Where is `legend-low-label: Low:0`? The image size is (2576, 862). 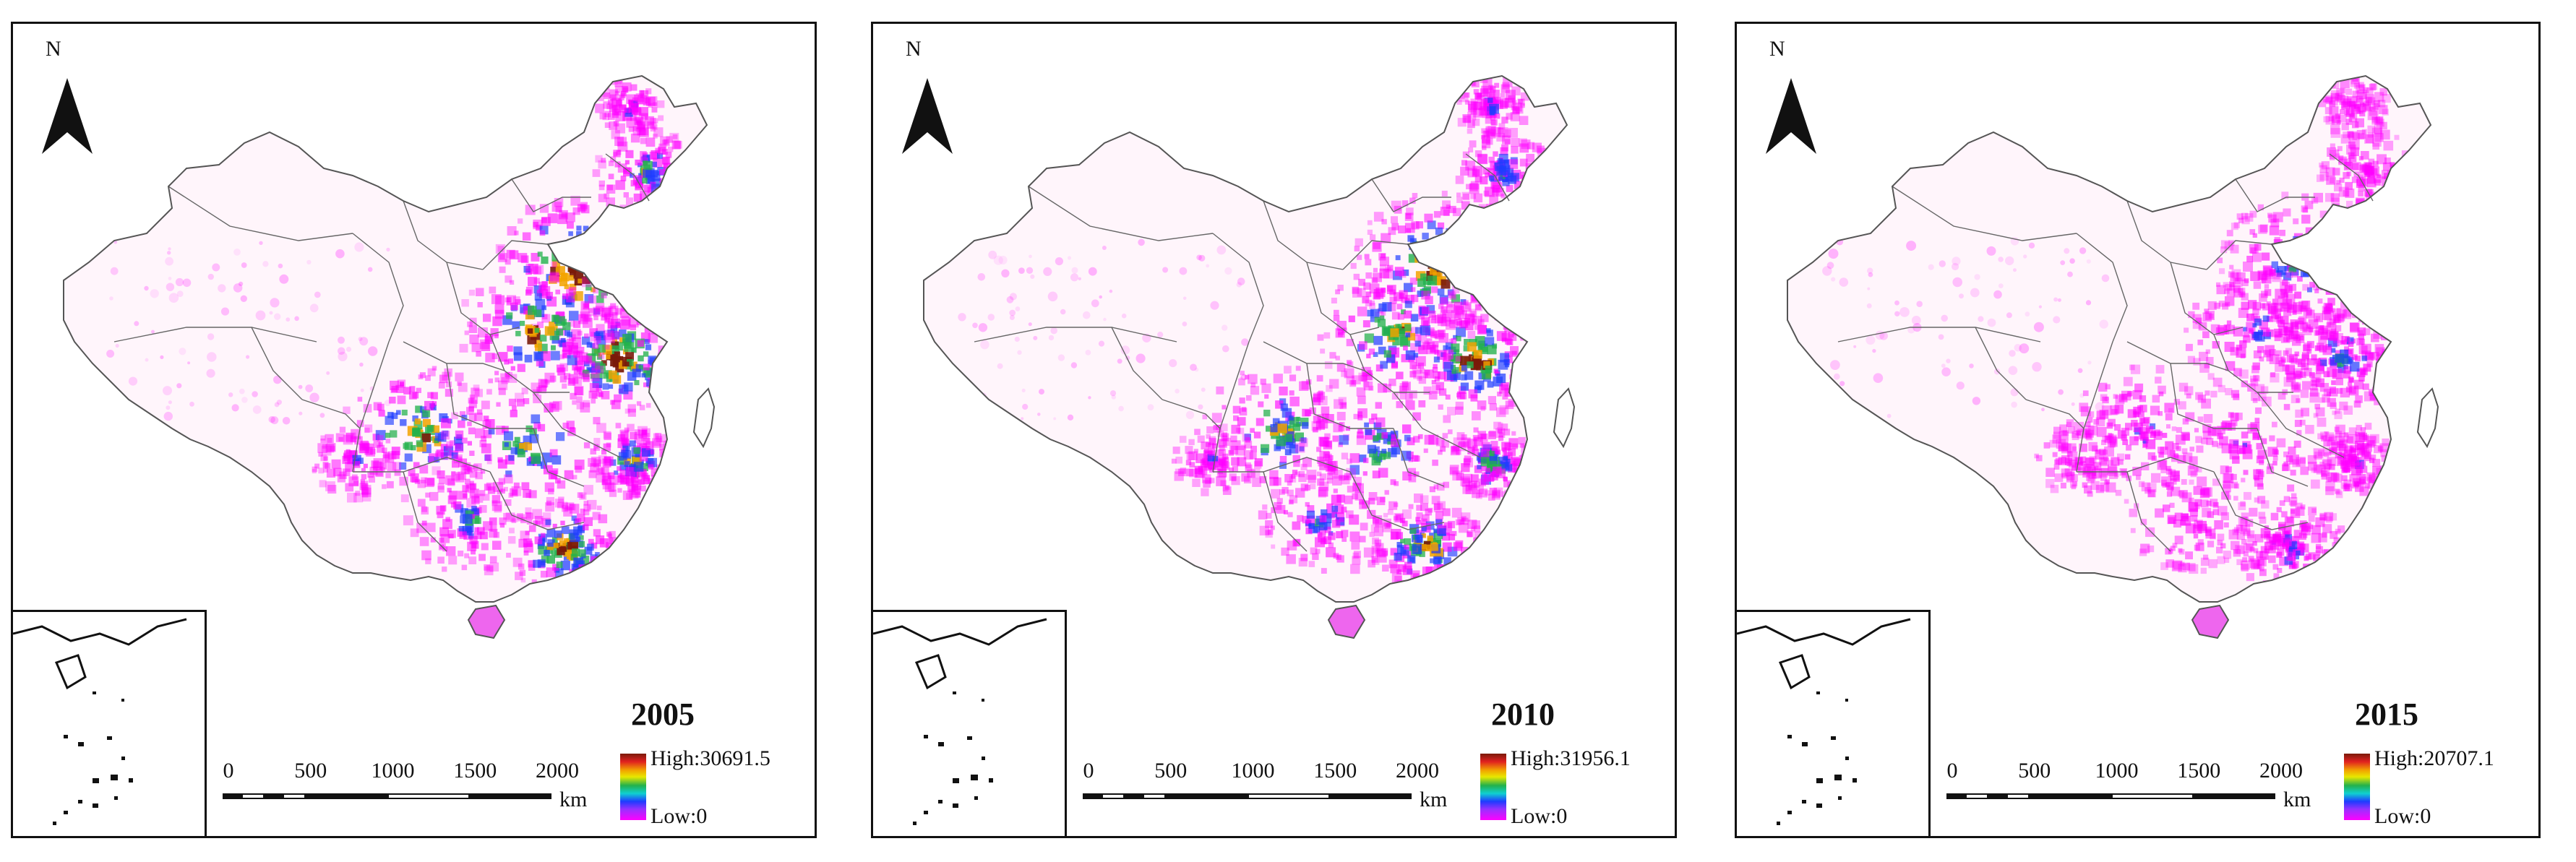
legend-low-label: Low:0 is located at coordinates (680, 816).